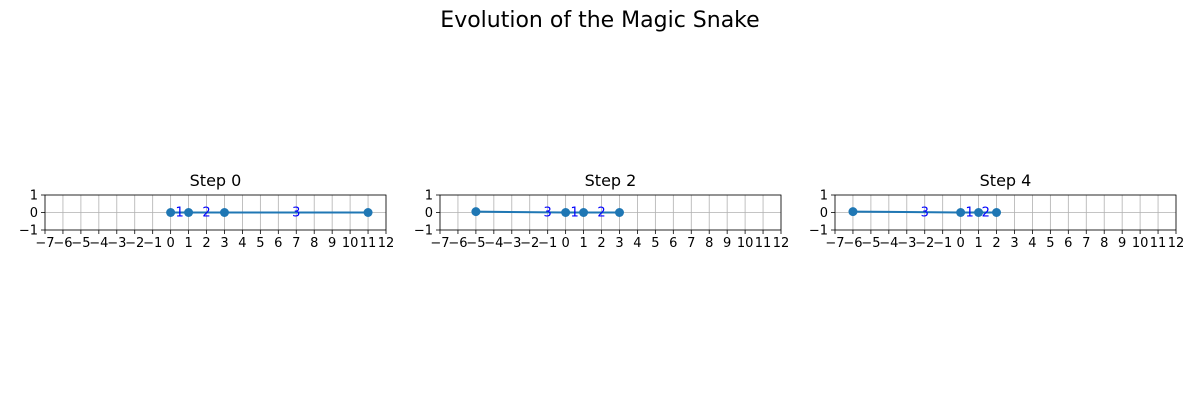 The width and height of the screenshot is (1200, 404). Describe the element at coordinates (1006, 180) in the screenshot. I see `subplot-title: Step 4` at that location.